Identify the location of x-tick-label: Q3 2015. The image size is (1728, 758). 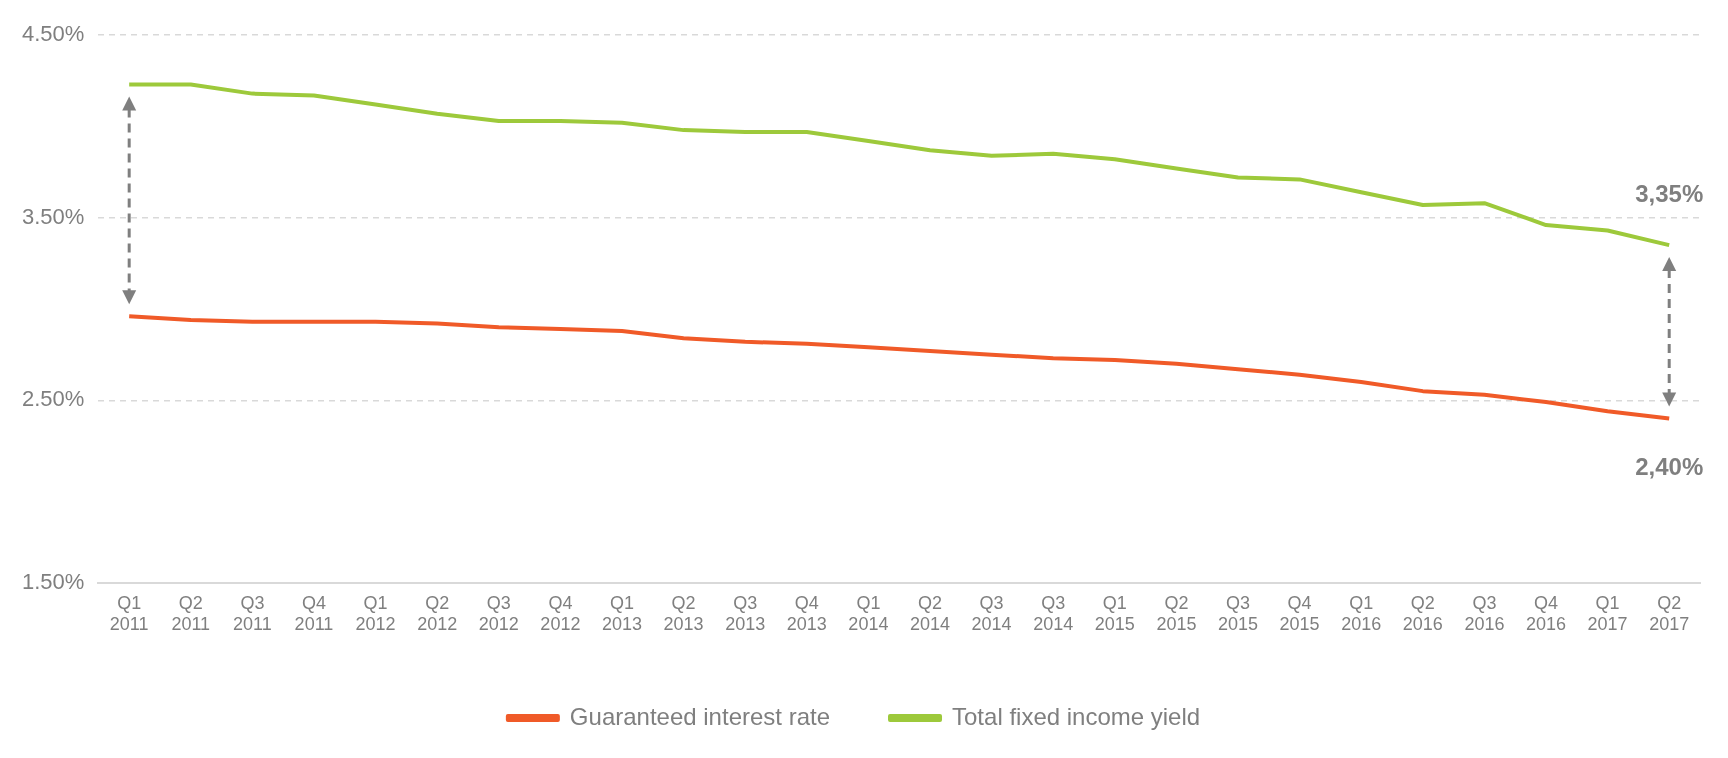
(1238, 613).